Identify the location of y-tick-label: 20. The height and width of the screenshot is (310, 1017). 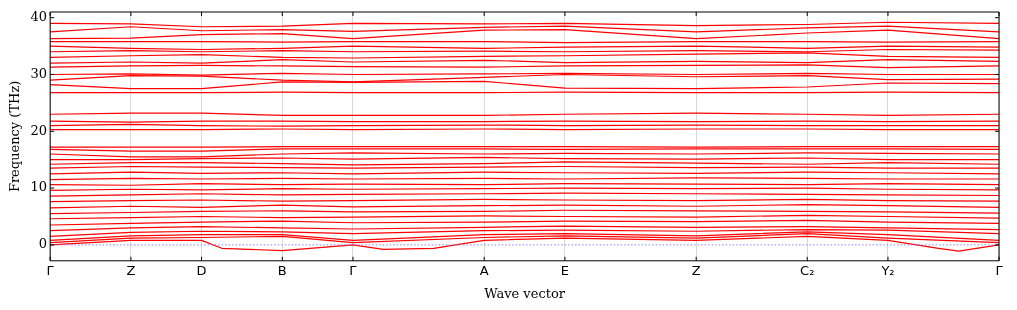
(39, 130).